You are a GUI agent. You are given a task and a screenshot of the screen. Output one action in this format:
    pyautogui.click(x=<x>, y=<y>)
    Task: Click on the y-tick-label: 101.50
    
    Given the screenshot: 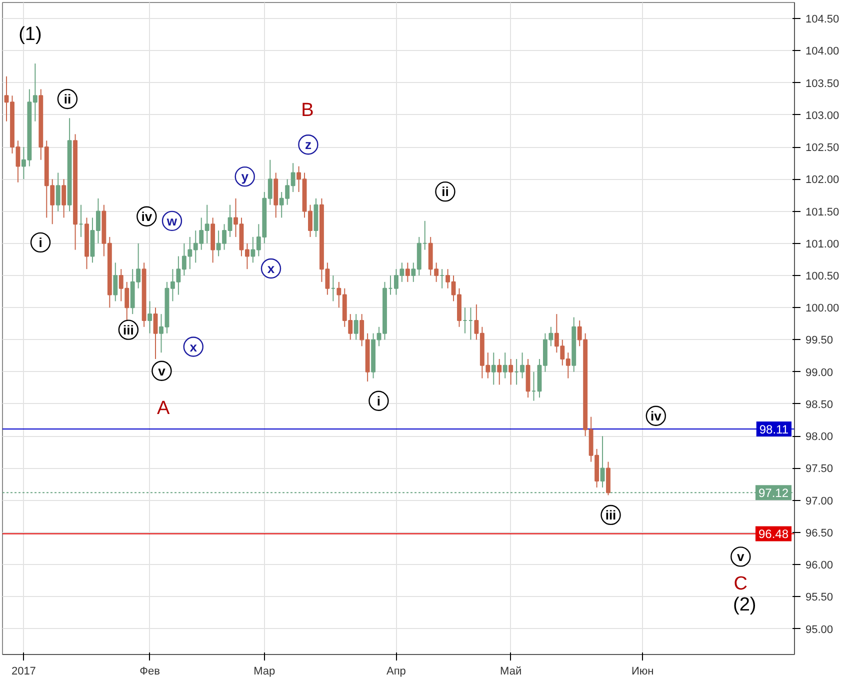 What is the action you would take?
    pyautogui.click(x=823, y=212)
    